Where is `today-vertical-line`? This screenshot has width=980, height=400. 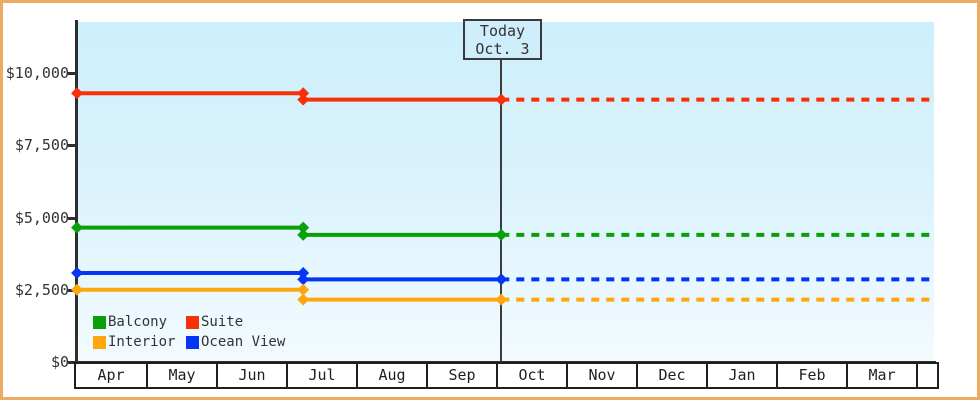
today-vertical-line is located at coordinates (501, 210).